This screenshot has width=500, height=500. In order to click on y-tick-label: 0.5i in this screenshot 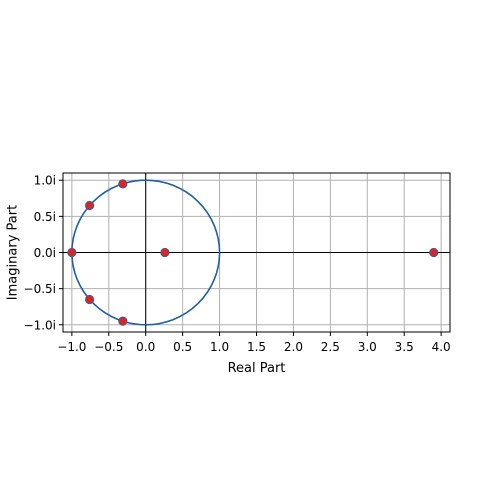, I will do `click(45, 217)`.